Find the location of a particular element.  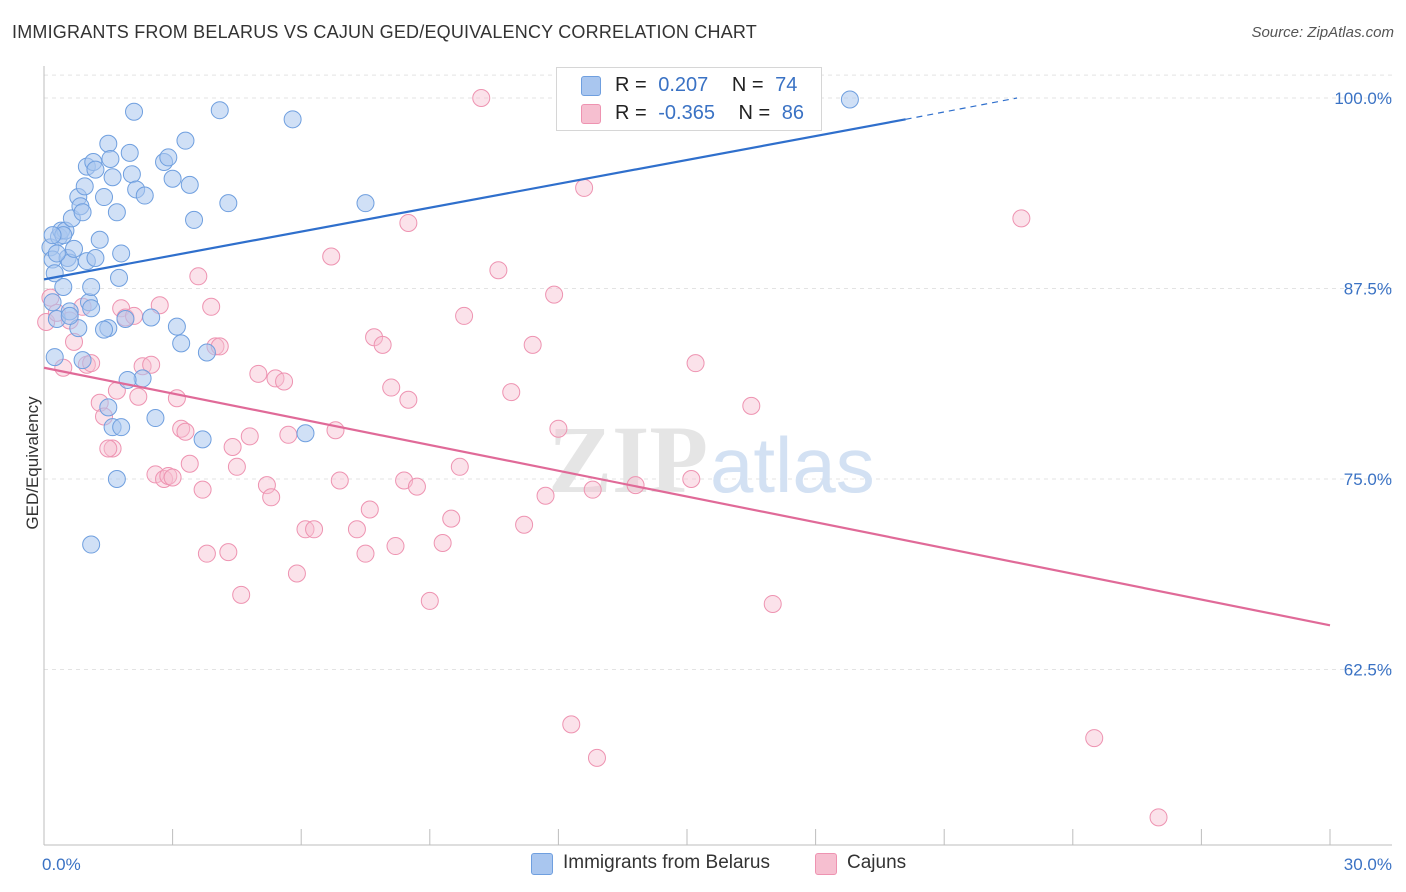

y-tick-label: 100.0% is located at coordinates (1363, 98).